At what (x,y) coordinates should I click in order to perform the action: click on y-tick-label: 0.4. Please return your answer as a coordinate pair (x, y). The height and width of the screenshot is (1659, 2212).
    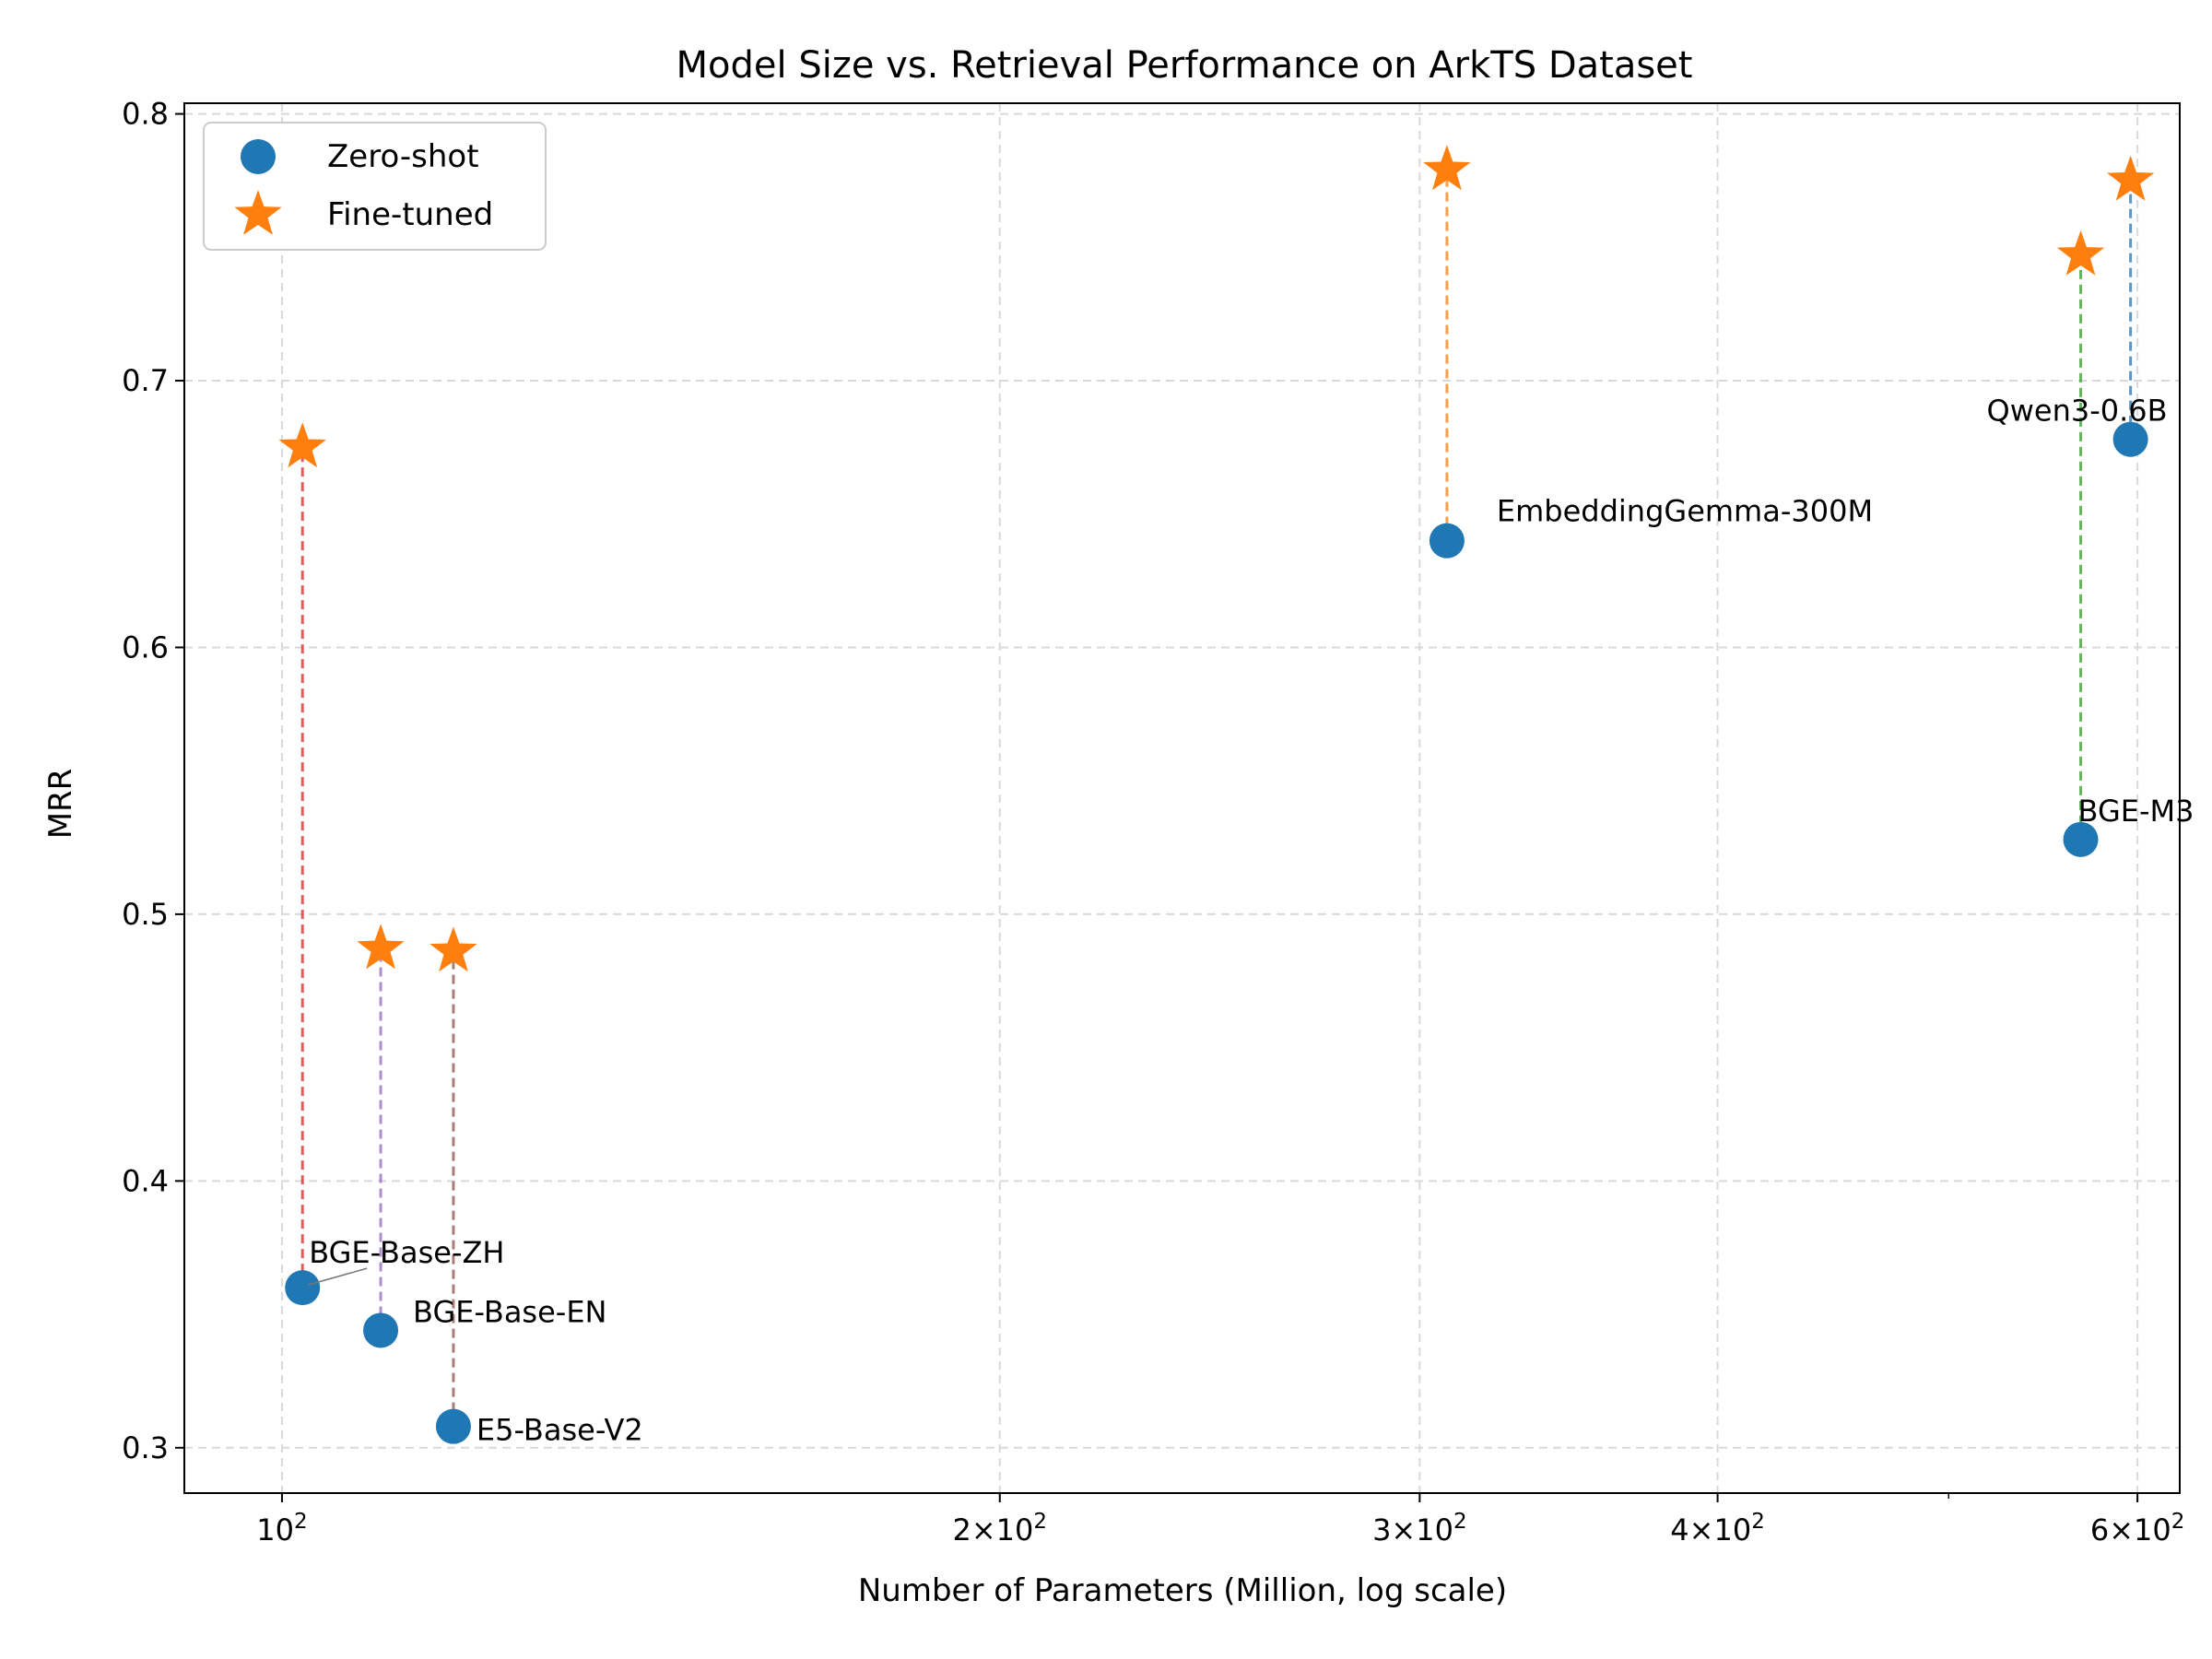
    Looking at the image, I should click on (145, 1180).